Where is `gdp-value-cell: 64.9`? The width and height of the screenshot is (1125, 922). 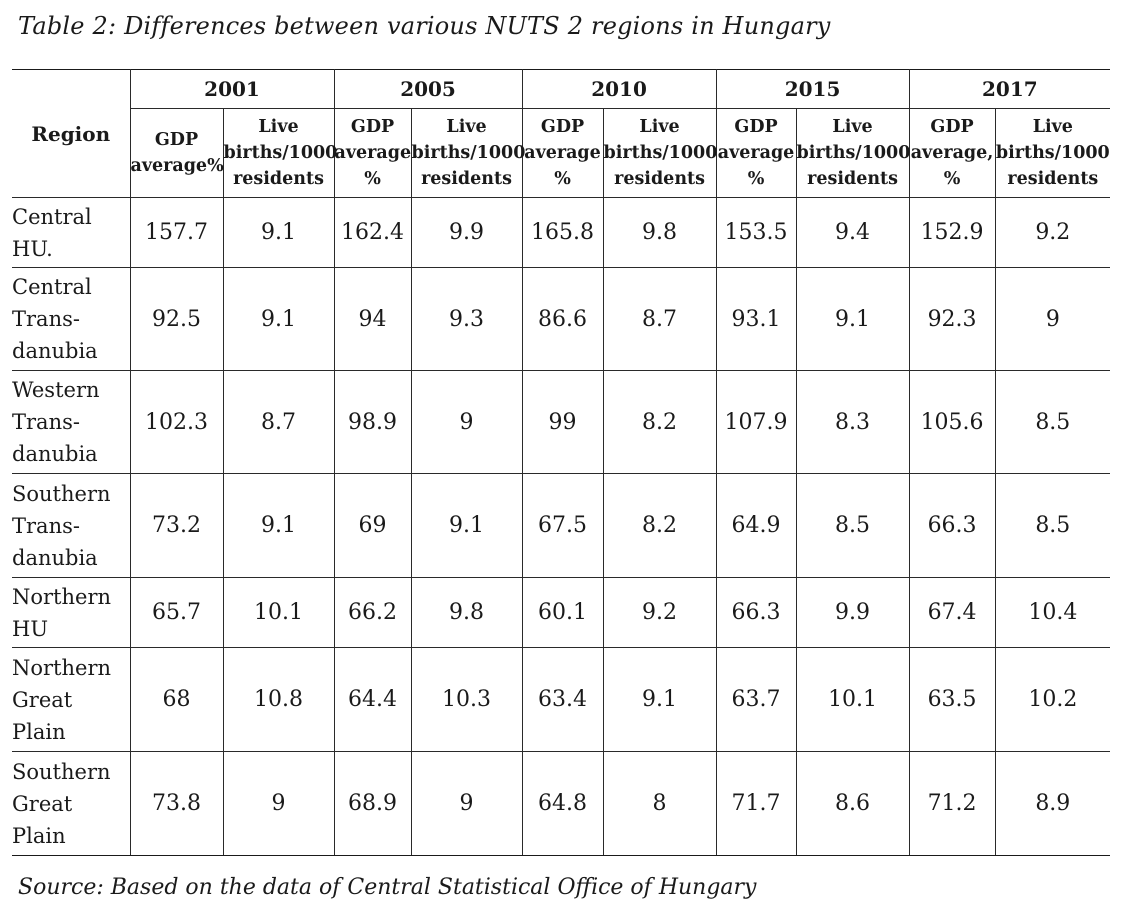
gdp-value-cell: 64.9 is located at coordinates (756, 525).